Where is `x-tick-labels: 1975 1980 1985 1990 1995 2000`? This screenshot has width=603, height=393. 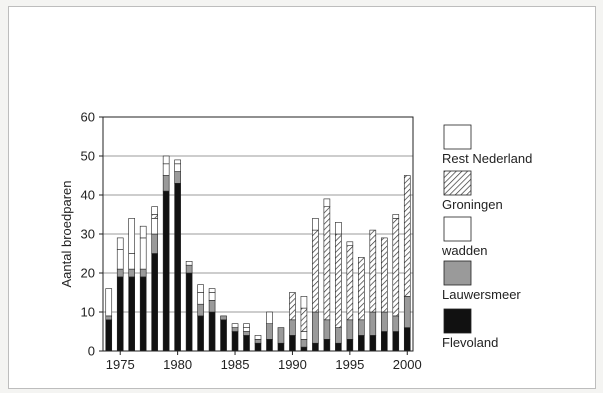
x-tick-labels: 1975 1980 1985 1990 1995 2000 is located at coordinates (264, 364).